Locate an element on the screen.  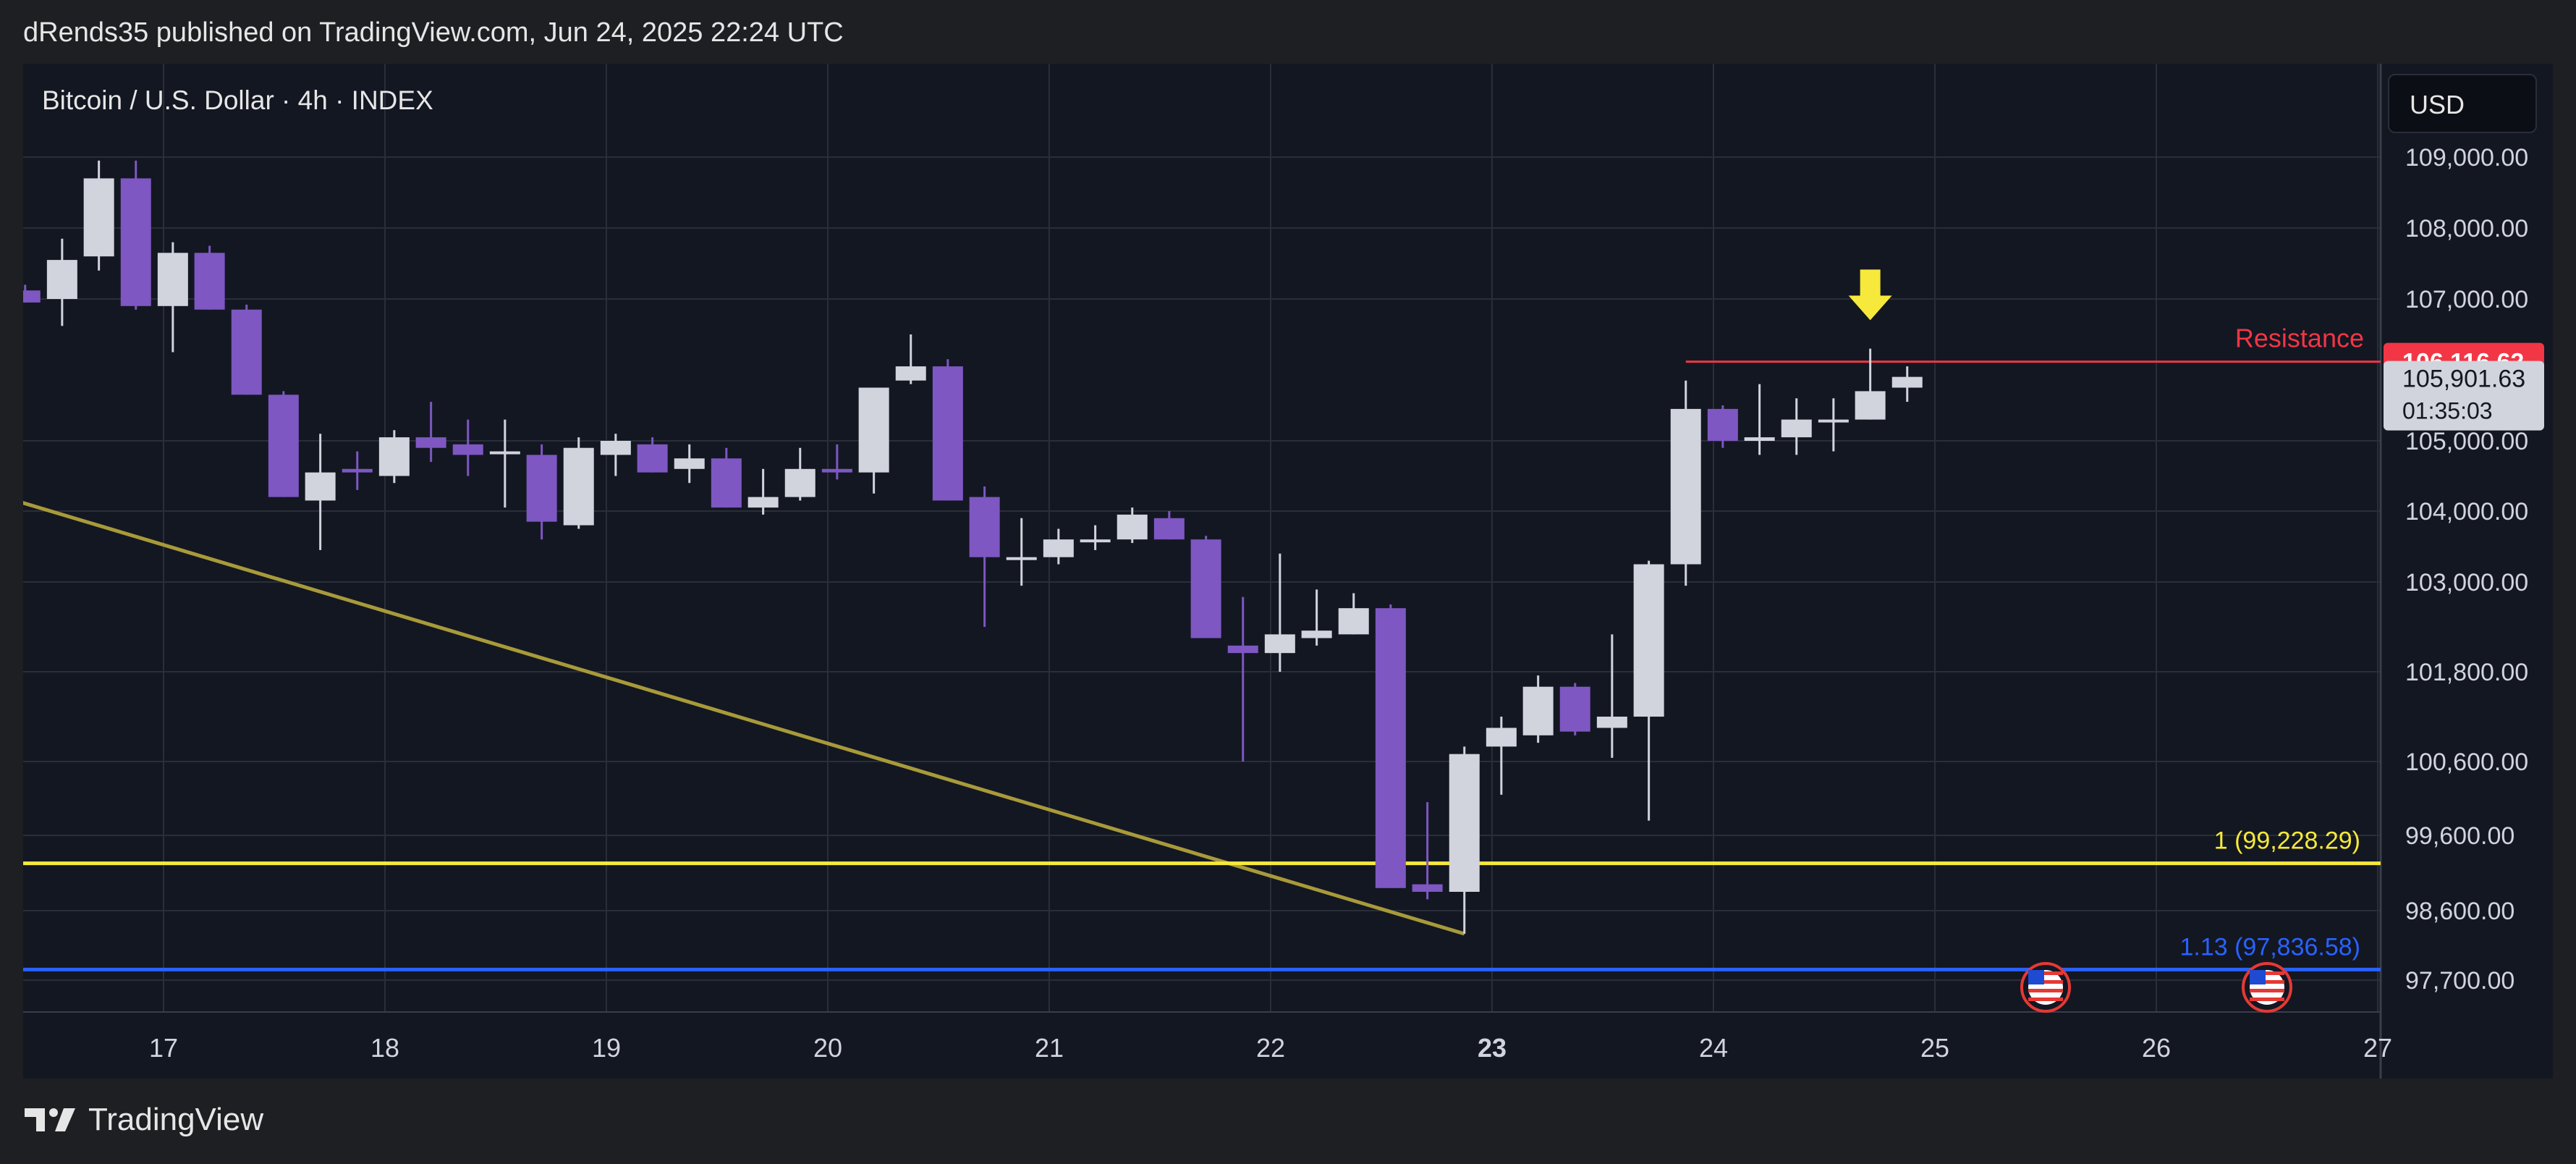
time-axis-label: 19 is located at coordinates (606, 1048).